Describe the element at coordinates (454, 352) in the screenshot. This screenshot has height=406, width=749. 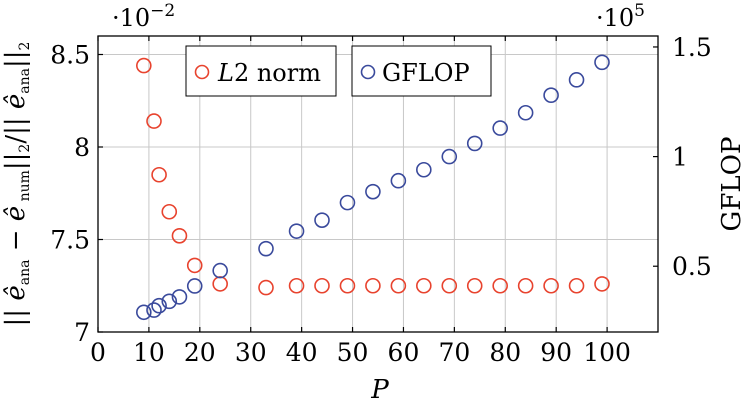
I see `x-tick-label: 70` at that location.